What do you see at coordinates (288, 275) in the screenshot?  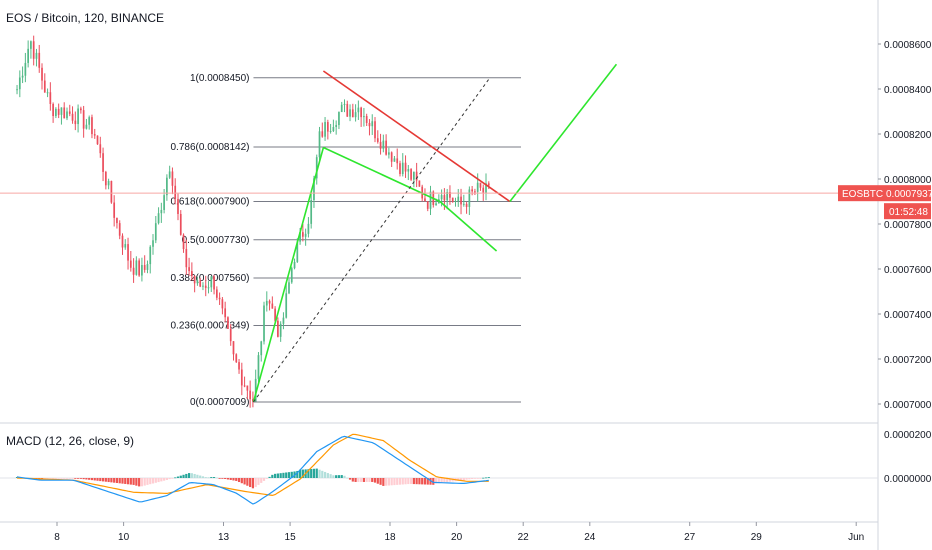 I see `trendline-impulse` at bounding box center [288, 275].